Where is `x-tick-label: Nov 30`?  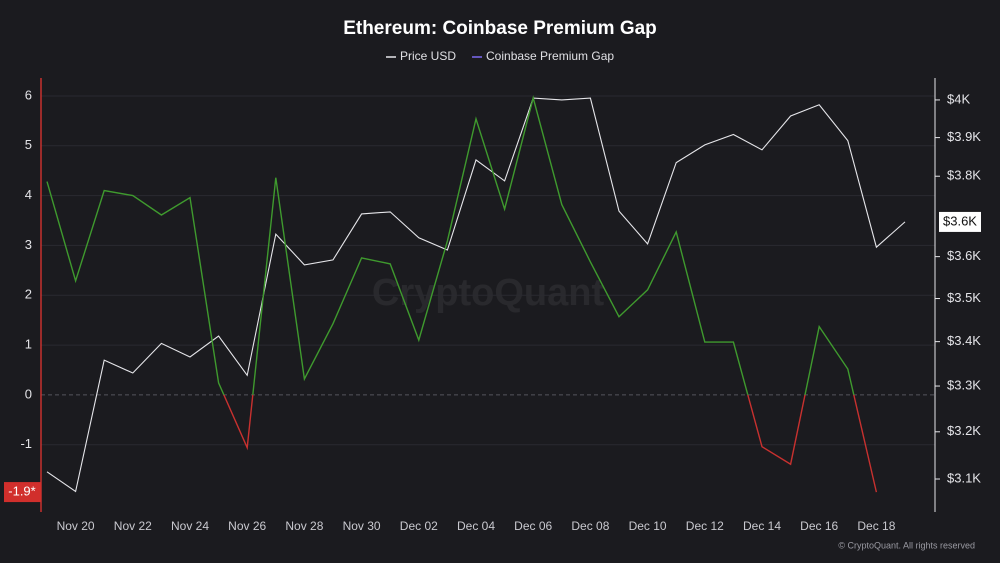 x-tick-label: Nov 30 is located at coordinates (362, 526).